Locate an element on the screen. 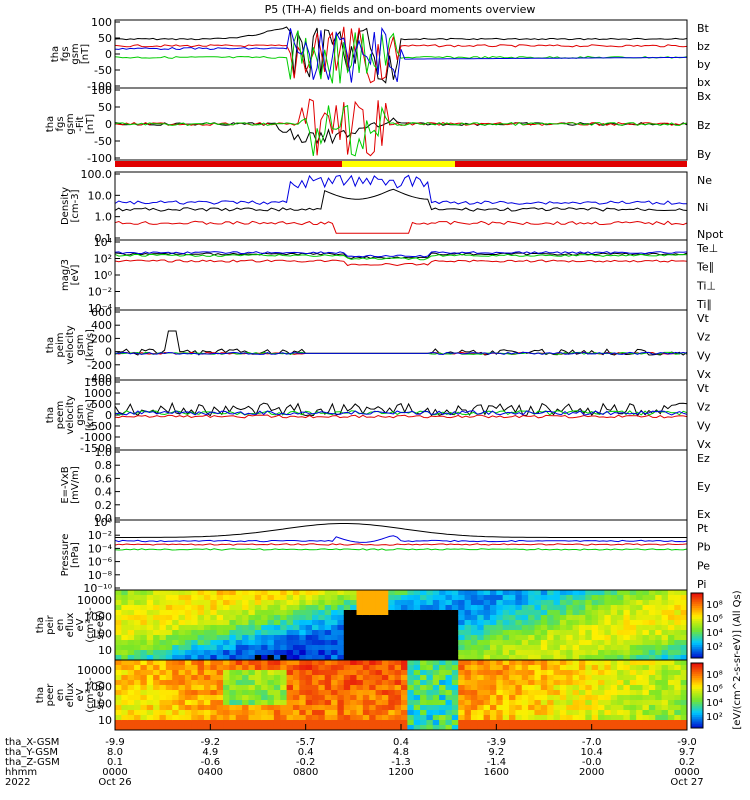 The width and height of the screenshot is (750, 800). panel-ytick-label: 0 is located at coordinates (108, 415).